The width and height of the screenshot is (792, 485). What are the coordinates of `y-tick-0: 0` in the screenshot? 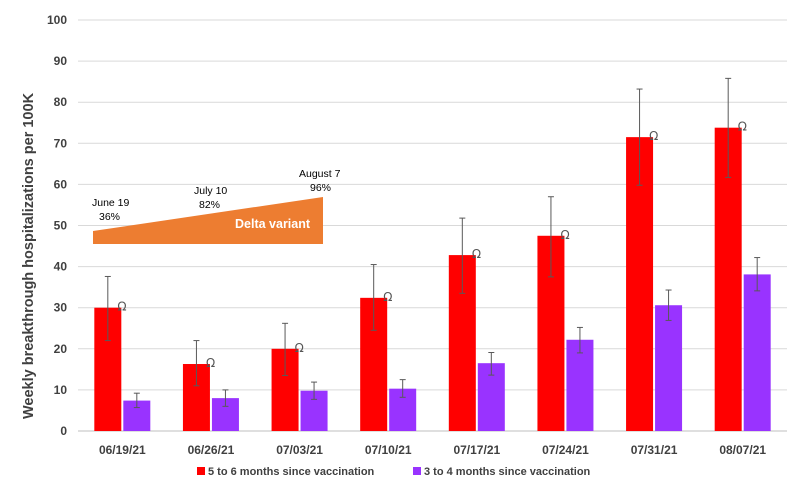 It's located at (63, 431).